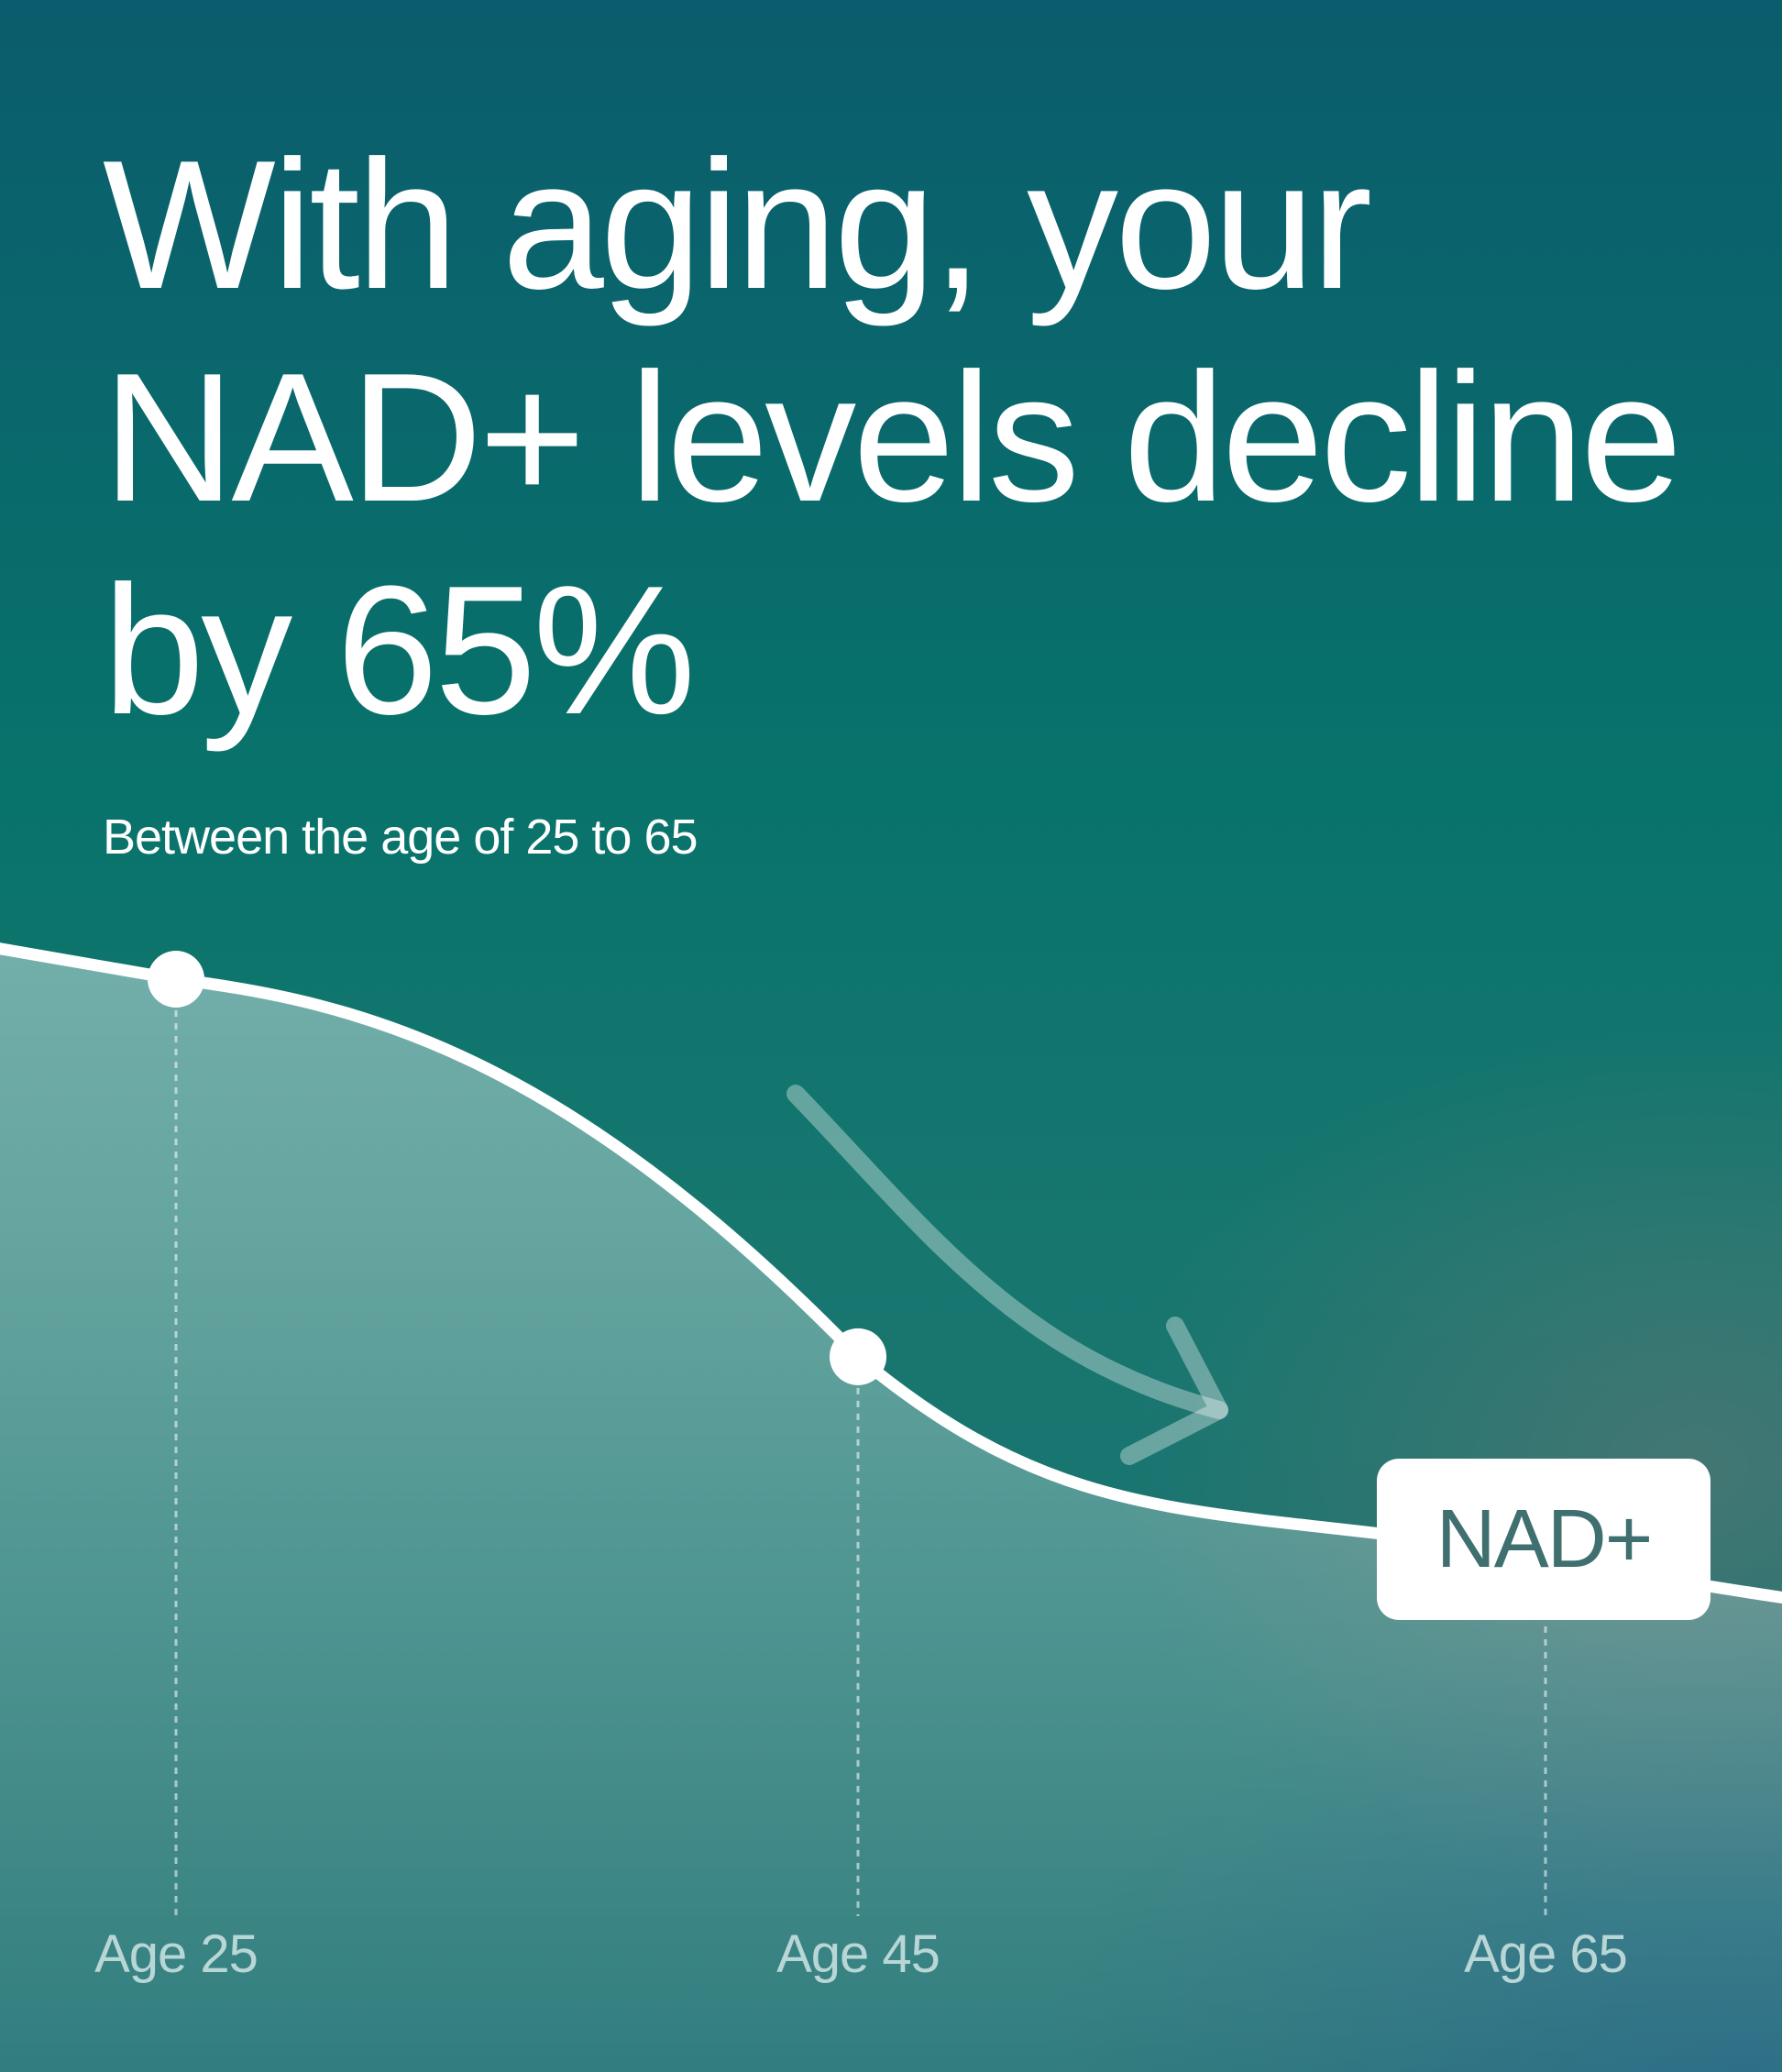  I want to click on headline-line-1: With aging, your, so click(737, 225).